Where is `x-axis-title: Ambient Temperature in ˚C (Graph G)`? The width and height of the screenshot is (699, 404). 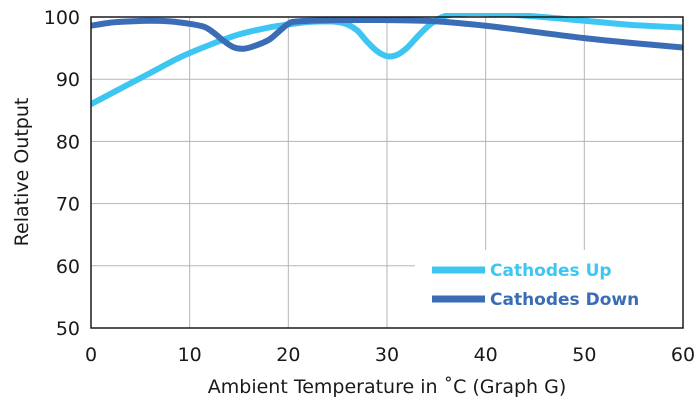 x-axis-title: Ambient Temperature in ˚C (Graph G) is located at coordinates (387, 387).